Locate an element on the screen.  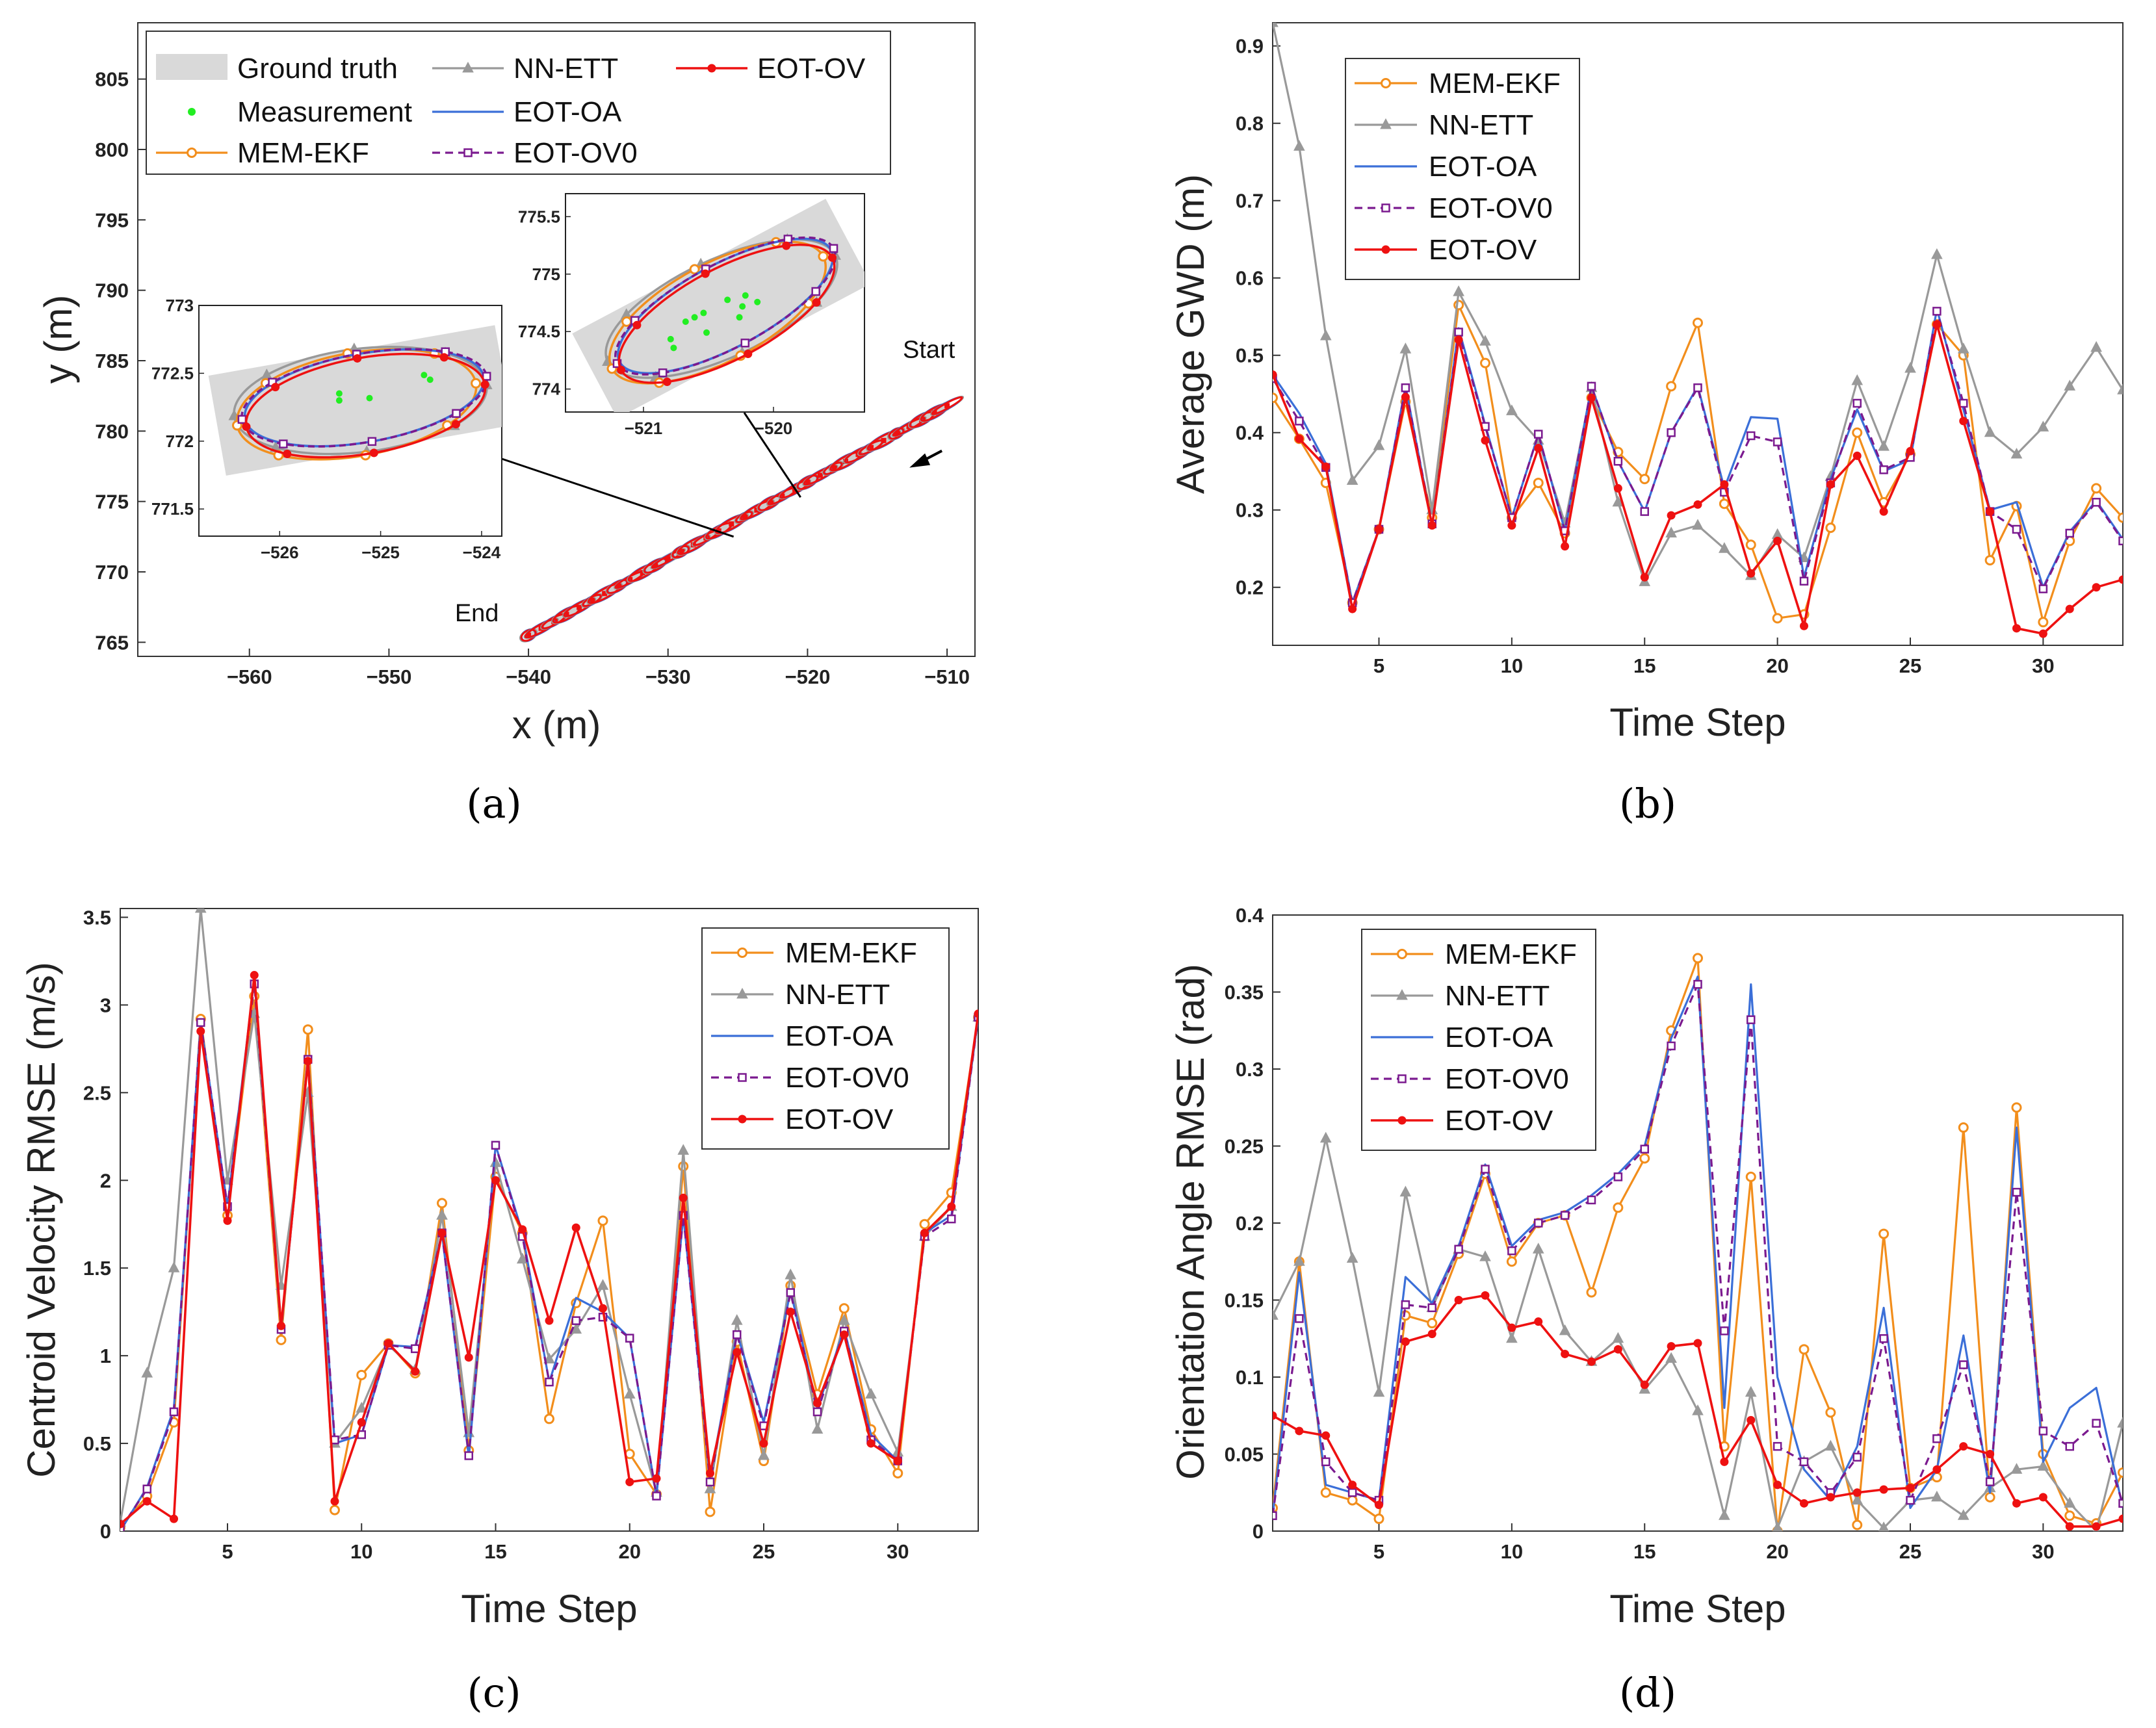
inset-content is located at coordinates (355, 400).